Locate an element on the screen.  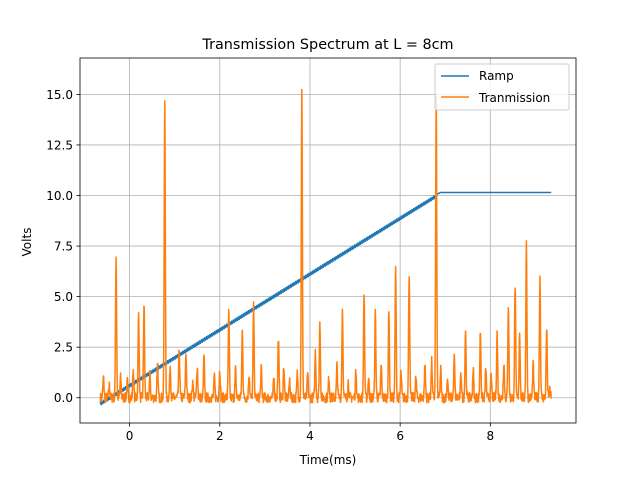
y-tick-label: 0.0 is located at coordinates (63, 398).